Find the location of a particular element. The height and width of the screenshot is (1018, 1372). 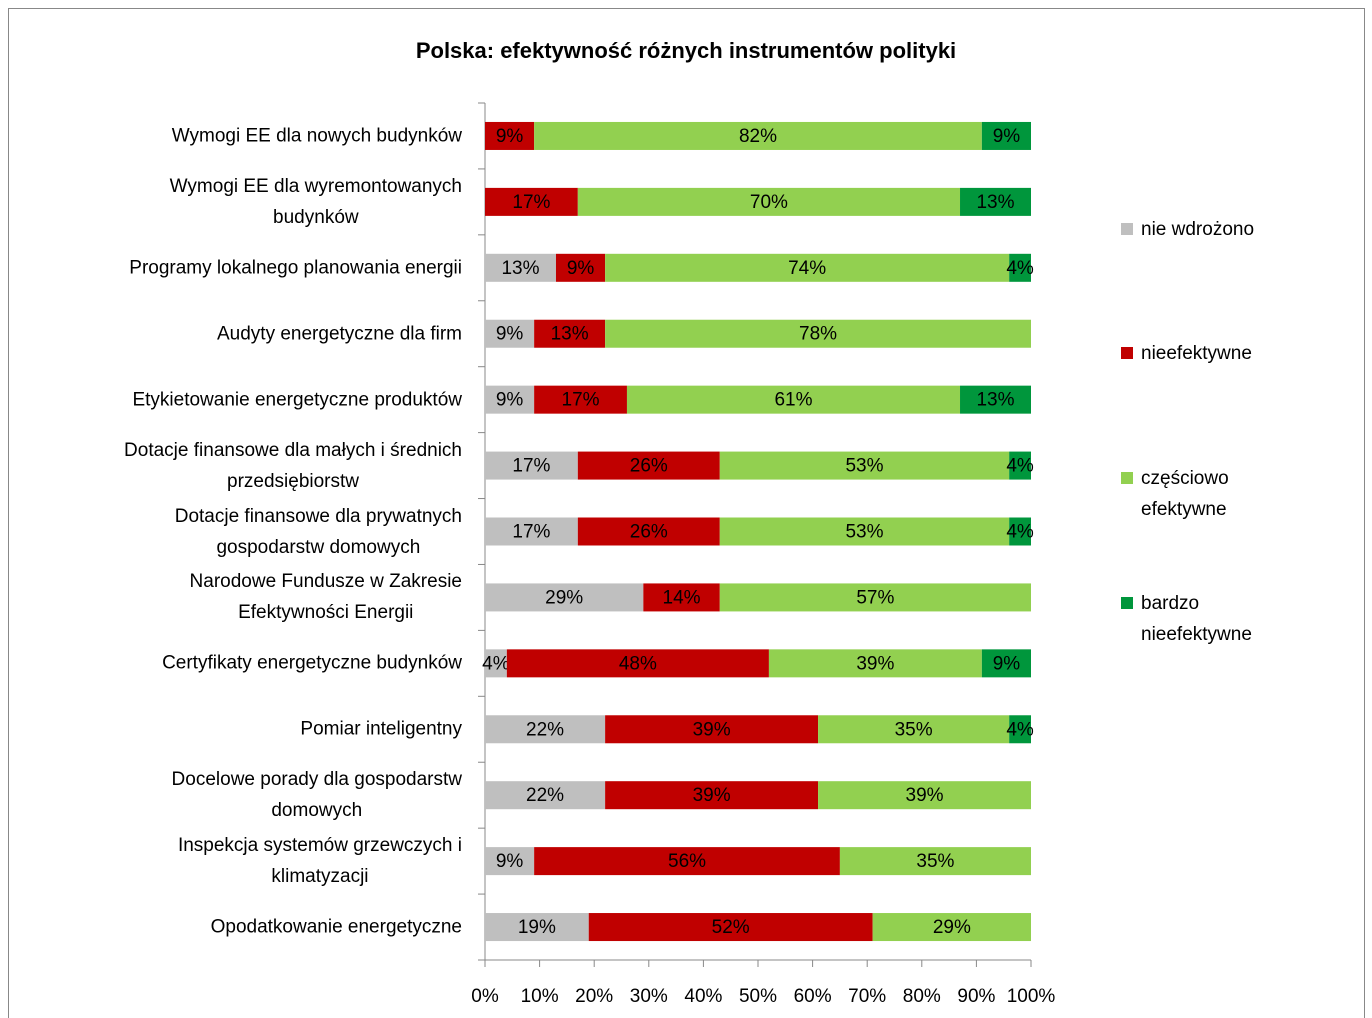

x-tick-label: 10% is located at coordinates (540, 996).